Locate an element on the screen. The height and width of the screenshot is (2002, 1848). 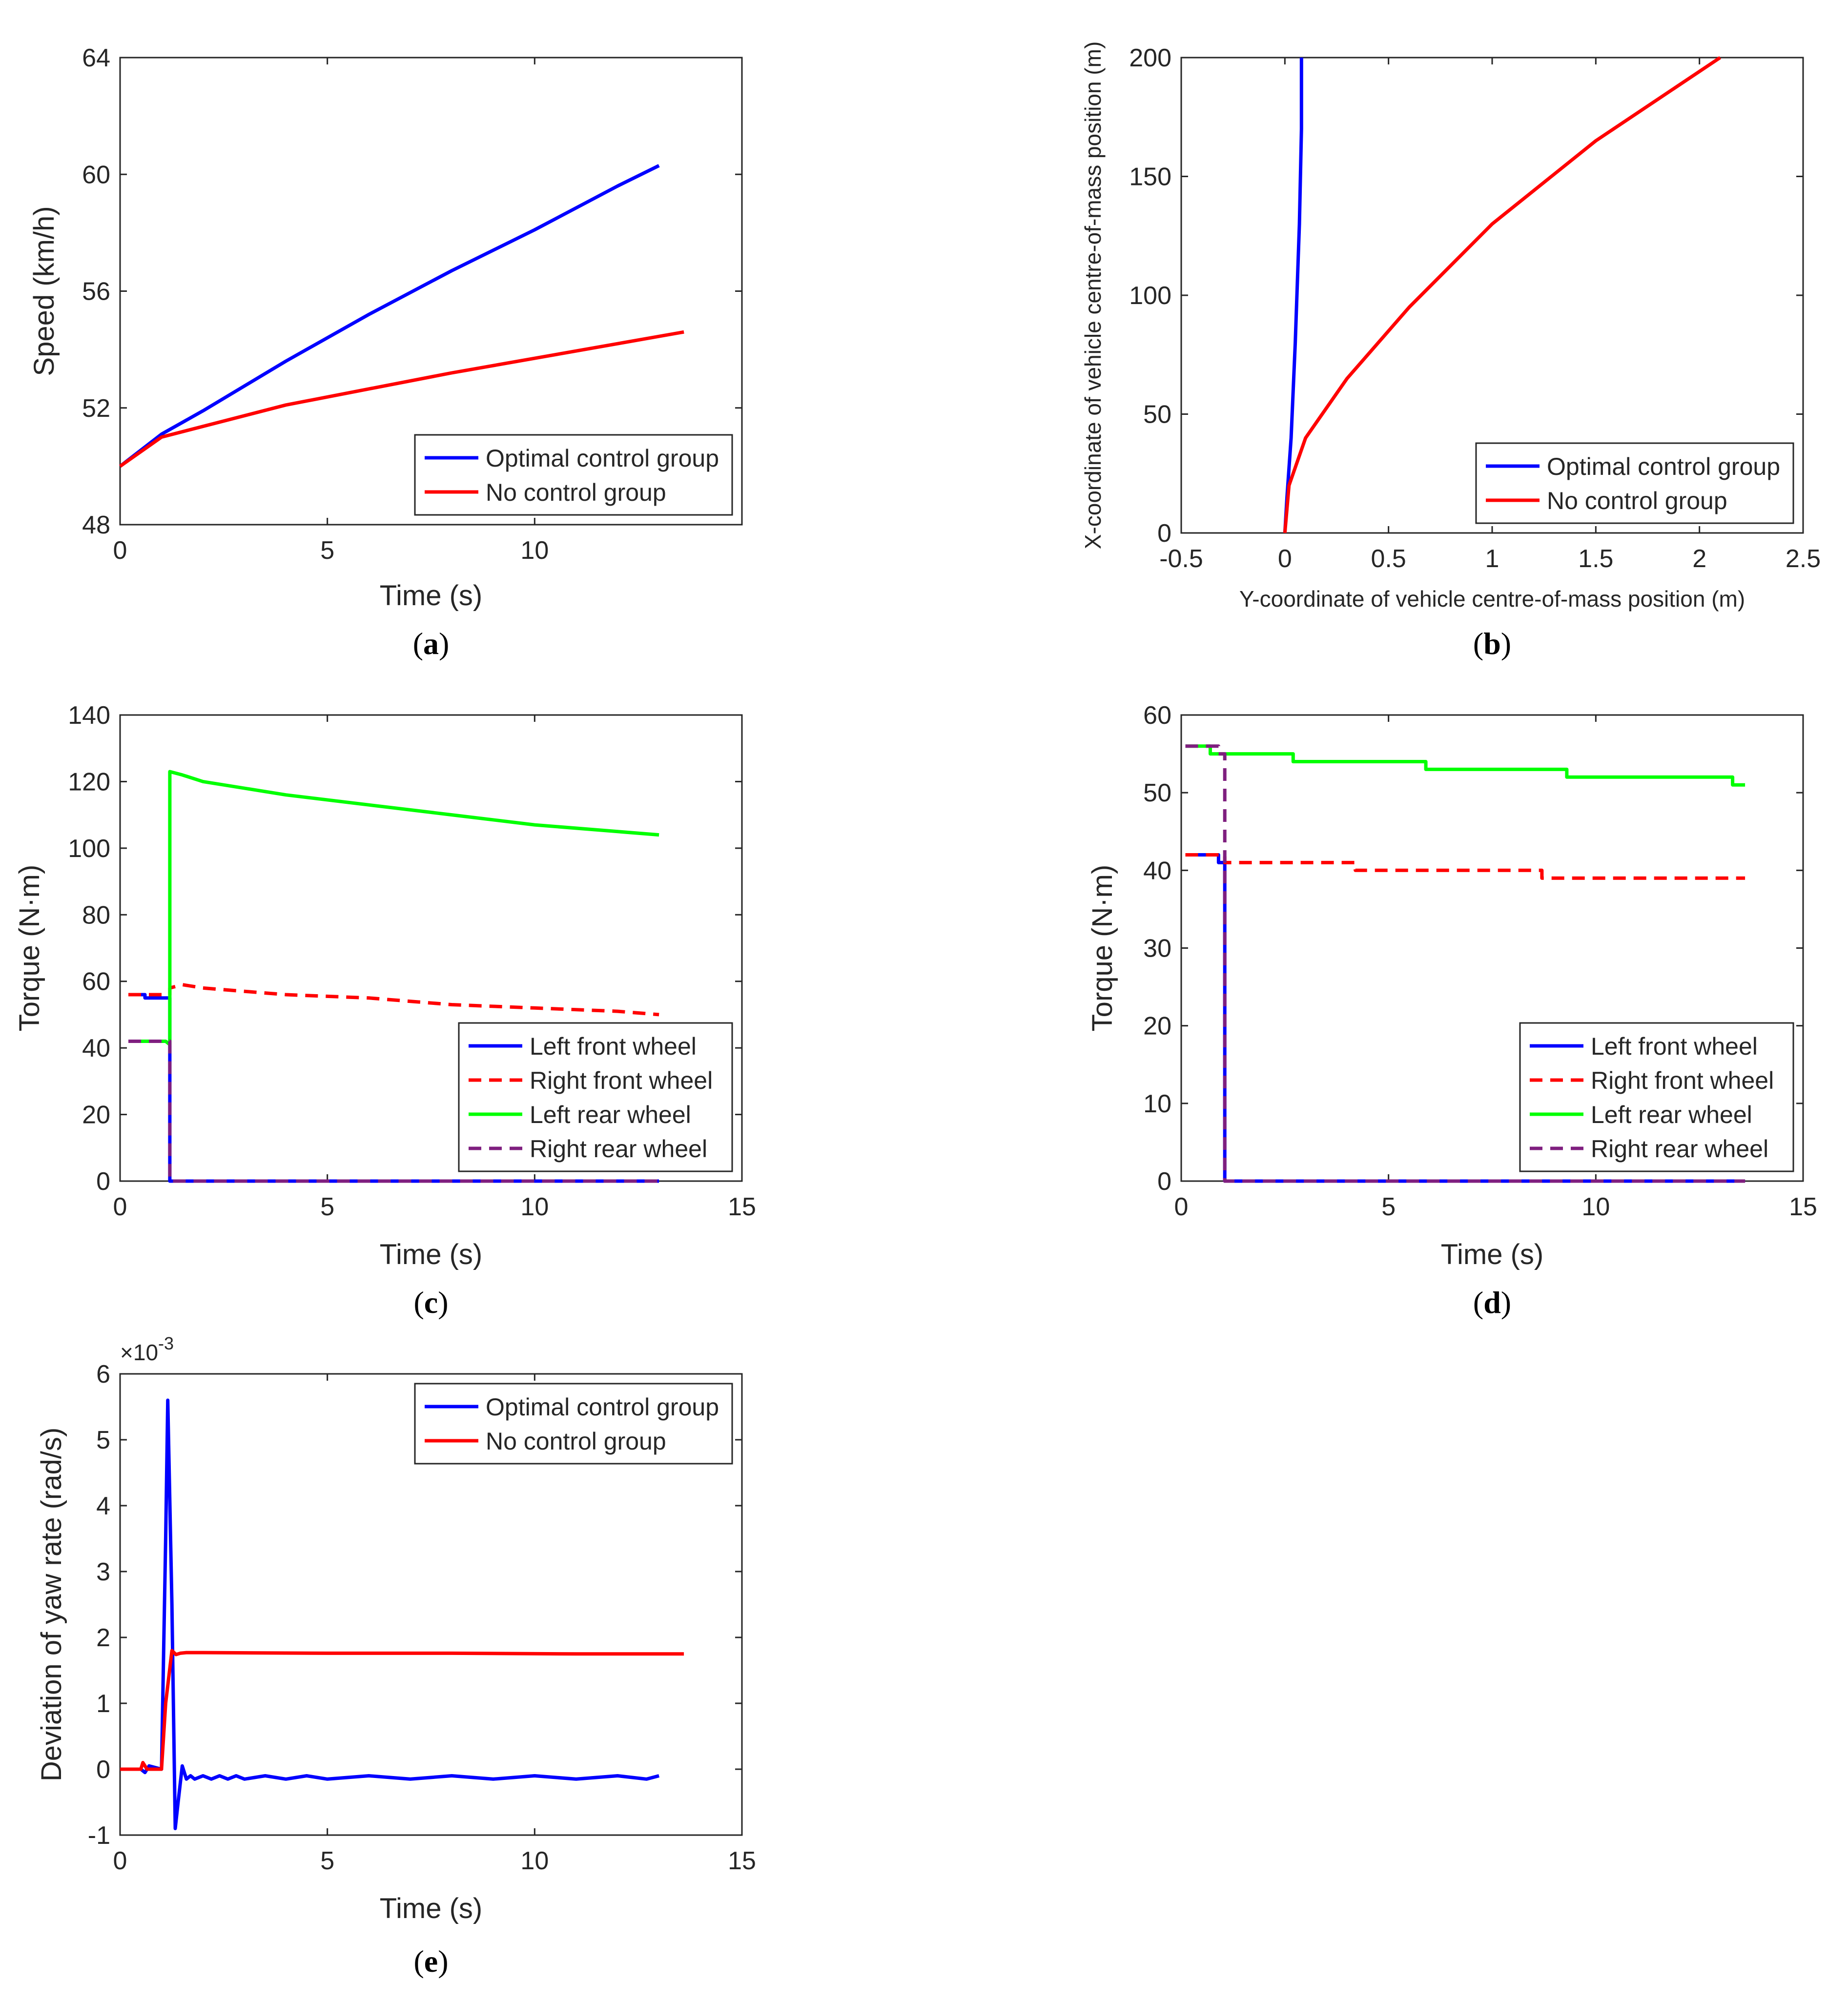
y-tick-label: 3 is located at coordinates (103, 1572).